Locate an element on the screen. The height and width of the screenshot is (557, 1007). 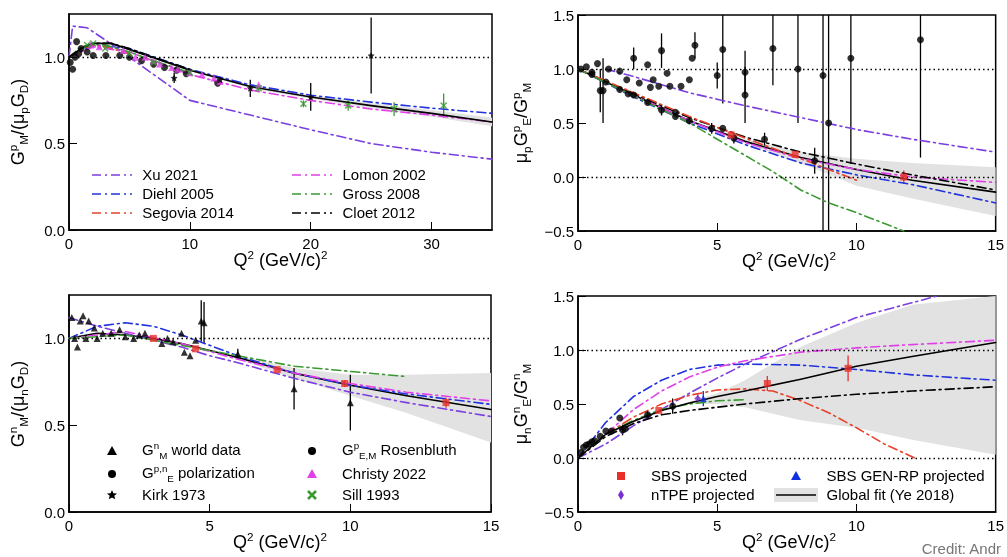
legend-label: Xu 2021 is located at coordinates (170, 175).